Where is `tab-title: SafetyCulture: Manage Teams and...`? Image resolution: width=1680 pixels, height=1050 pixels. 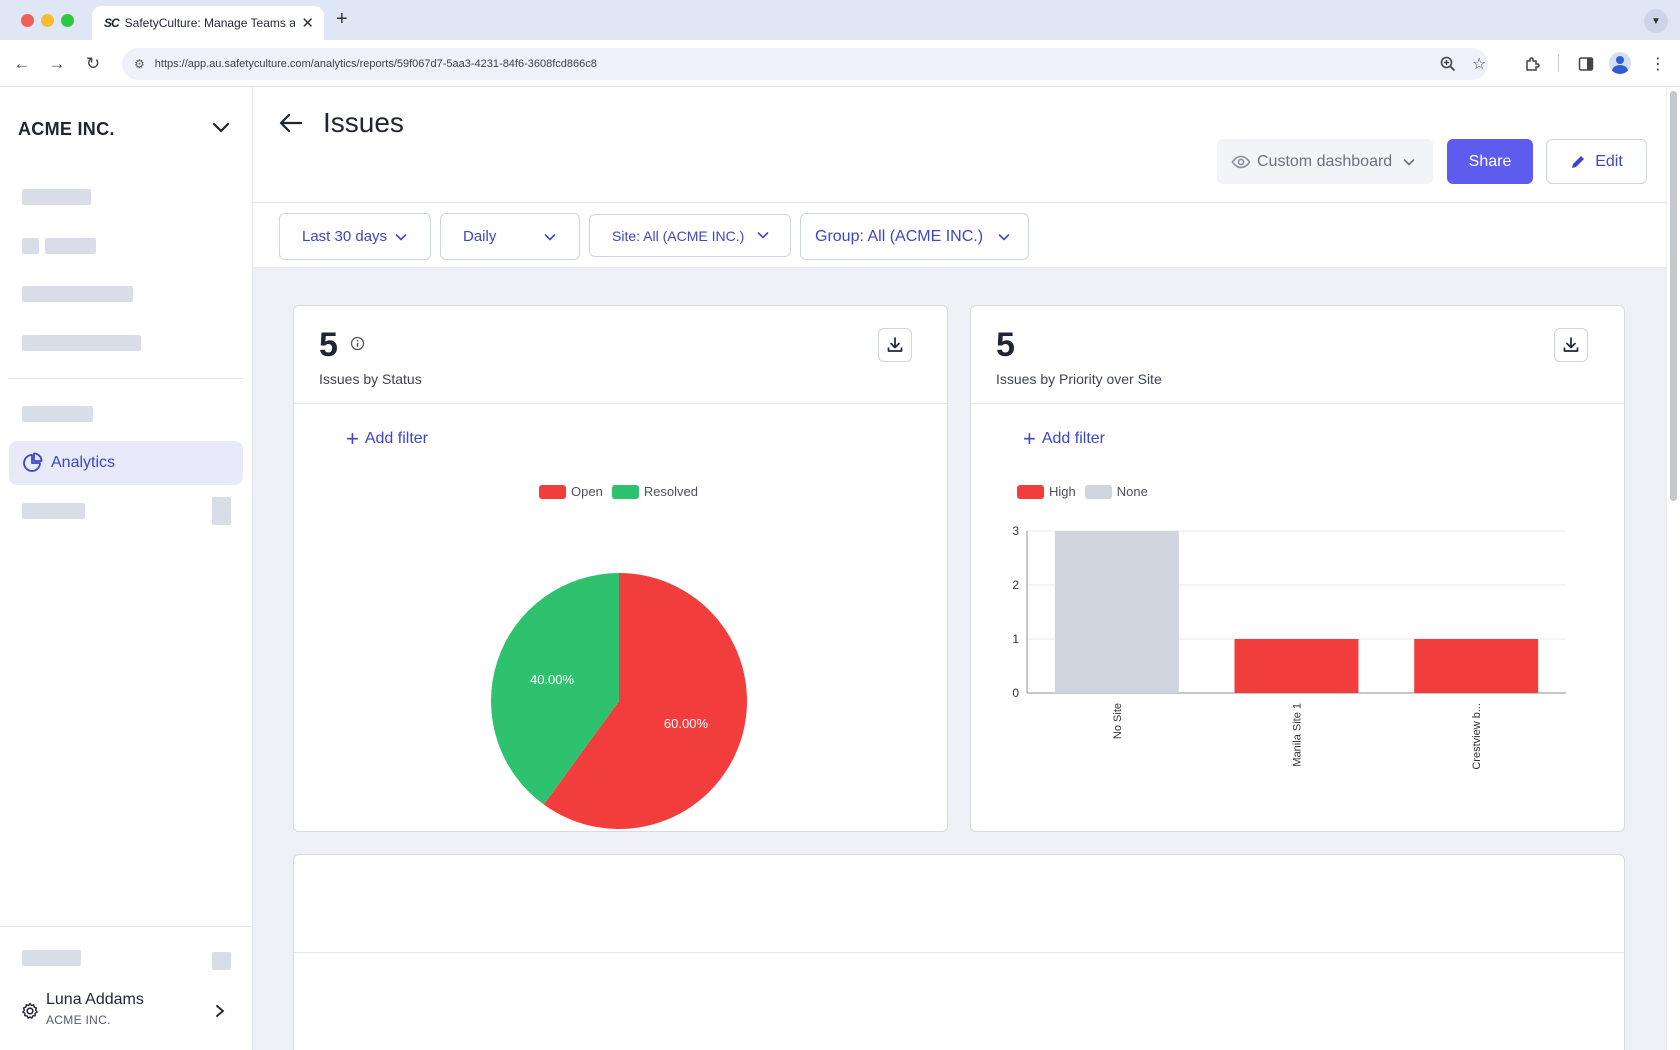 tab-title: SafetyCulture: Manage Teams and... is located at coordinates (210, 23).